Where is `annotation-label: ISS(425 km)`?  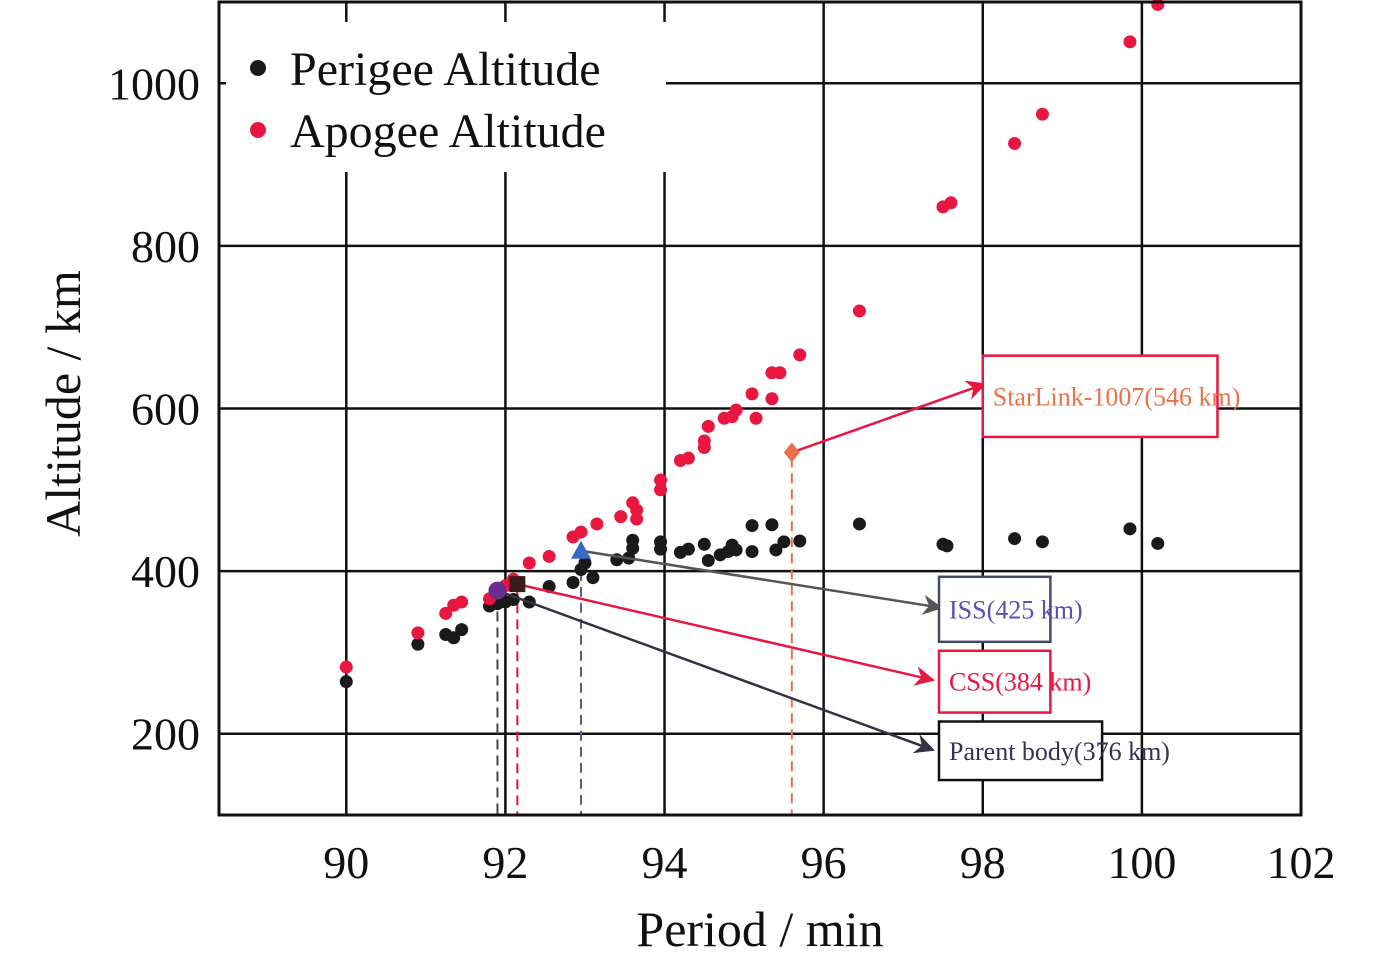
annotation-label: ISS(425 km) is located at coordinates (1016, 609).